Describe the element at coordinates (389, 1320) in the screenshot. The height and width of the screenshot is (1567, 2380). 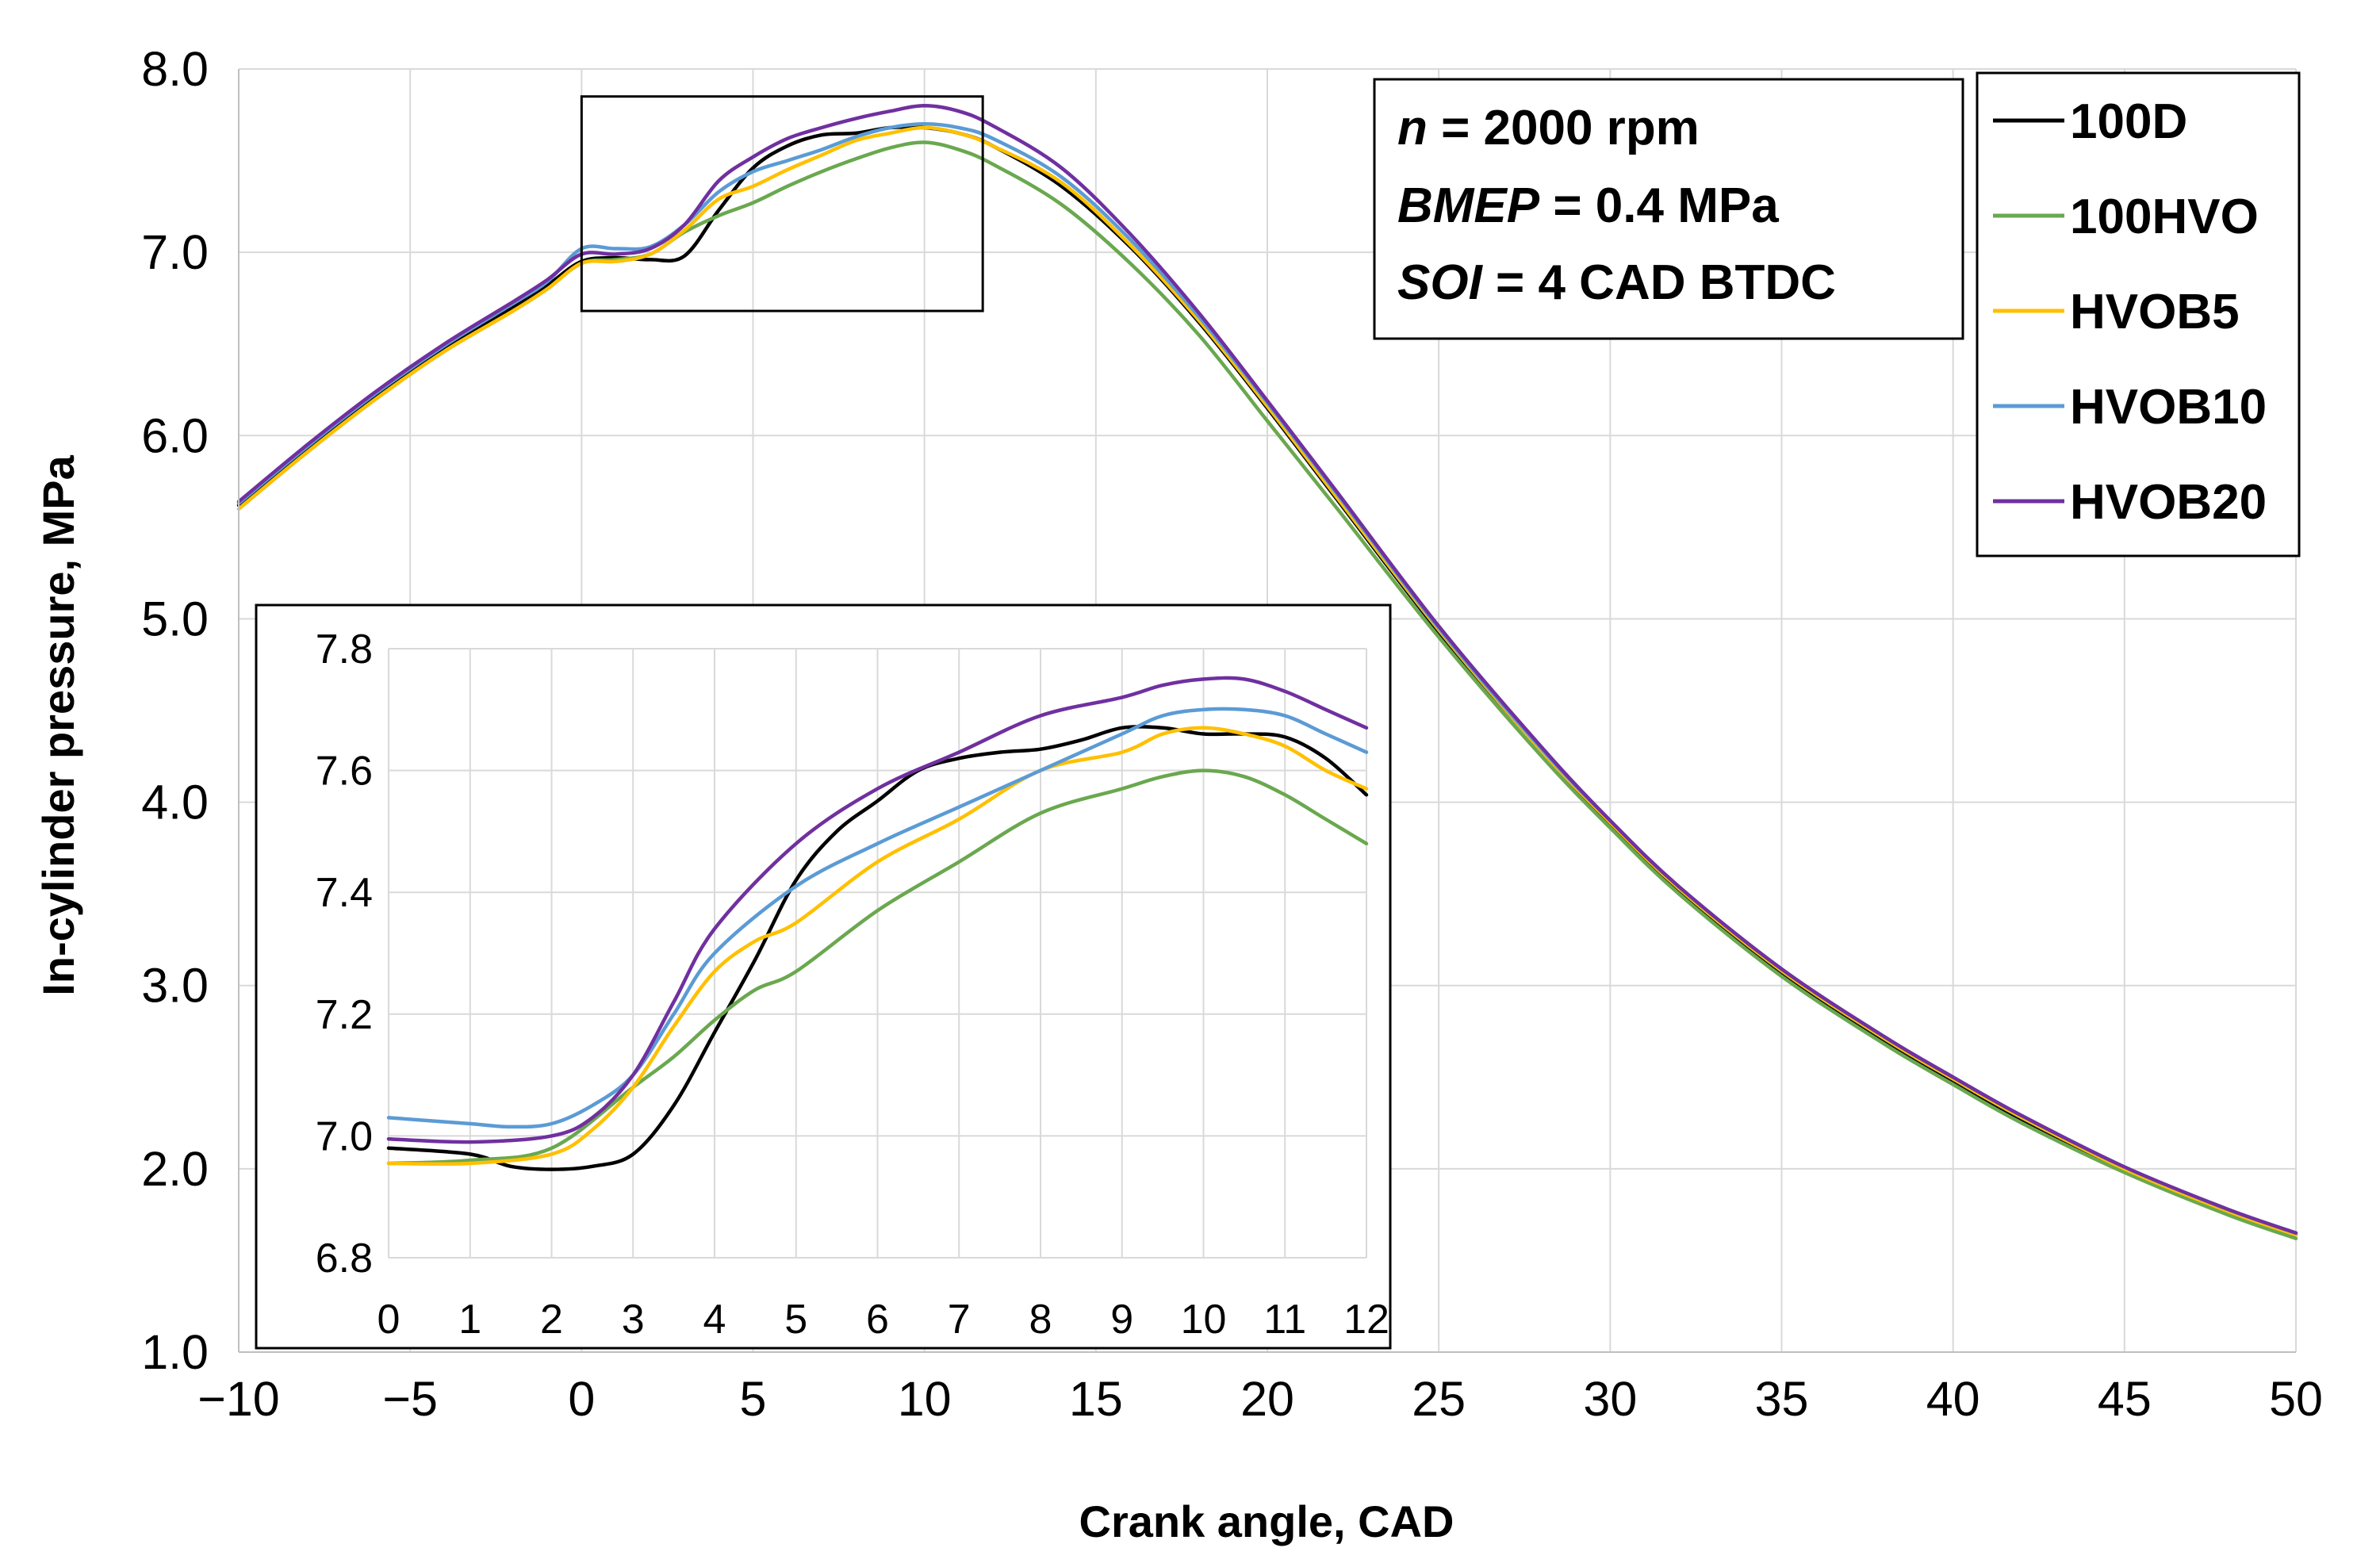
I see `inset-x-tick-label: 0` at that location.